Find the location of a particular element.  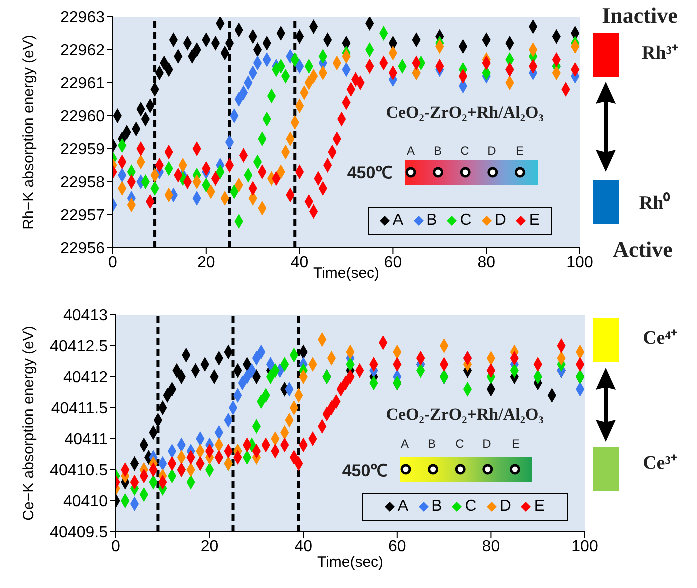

text: Inactive is located at coordinates (640, 16).